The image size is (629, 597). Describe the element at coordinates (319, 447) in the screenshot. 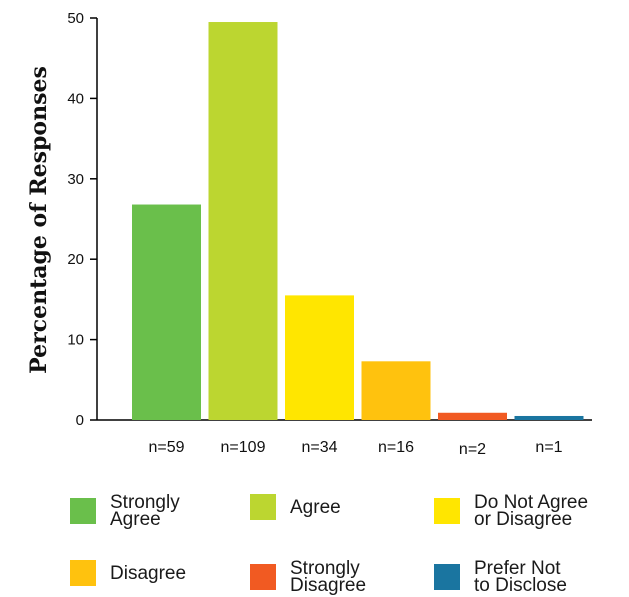

I see `count-label: n=34` at that location.